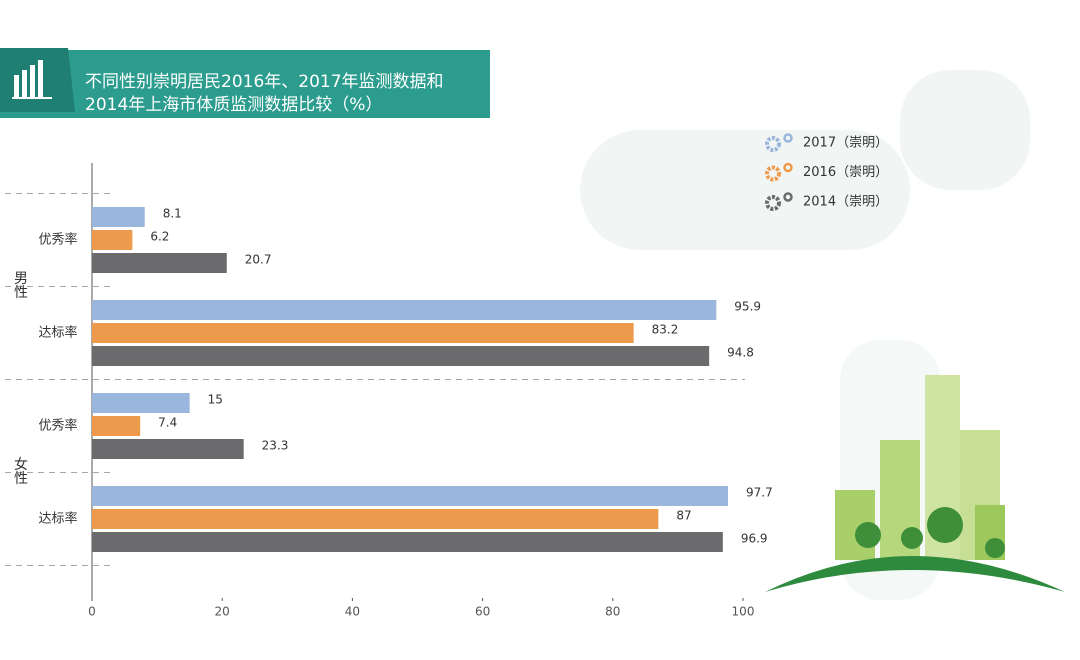 The width and height of the screenshot is (1080, 660). What do you see at coordinates (20, 285) in the screenshot?
I see `group-label: 男性` at bounding box center [20, 285].